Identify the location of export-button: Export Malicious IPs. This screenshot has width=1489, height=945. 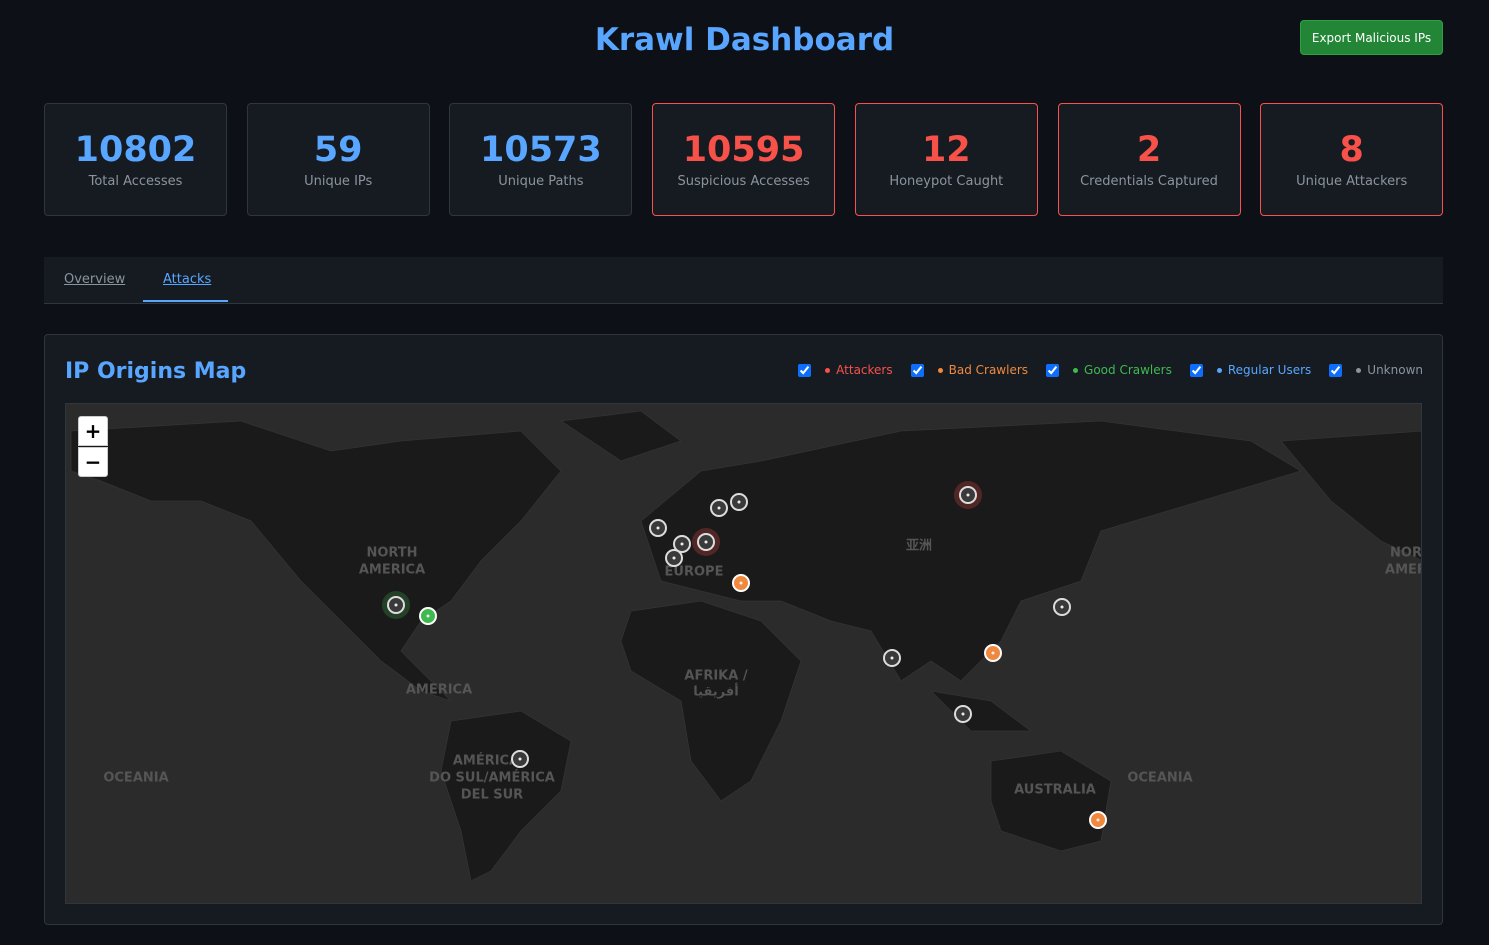
(1371, 37).